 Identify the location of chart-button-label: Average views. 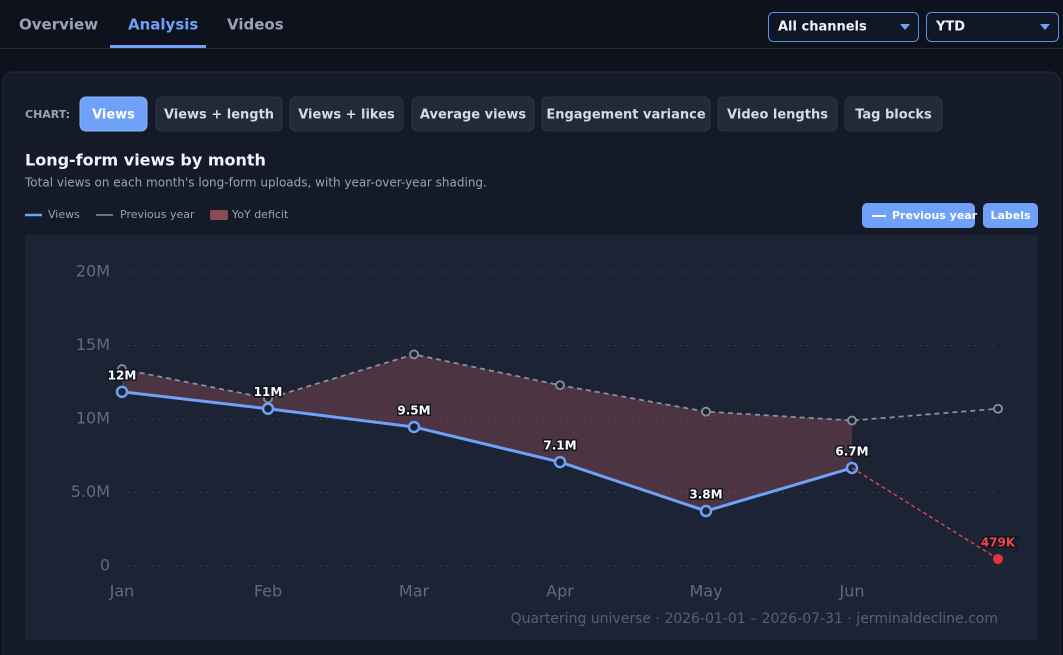
(473, 115).